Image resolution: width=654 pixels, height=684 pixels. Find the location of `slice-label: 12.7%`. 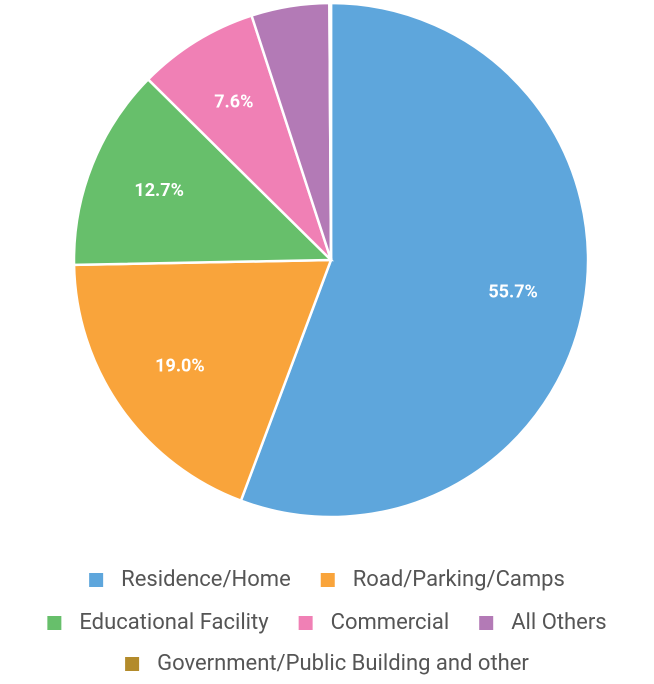

slice-label: 12.7% is located at coordinates (159, 190).